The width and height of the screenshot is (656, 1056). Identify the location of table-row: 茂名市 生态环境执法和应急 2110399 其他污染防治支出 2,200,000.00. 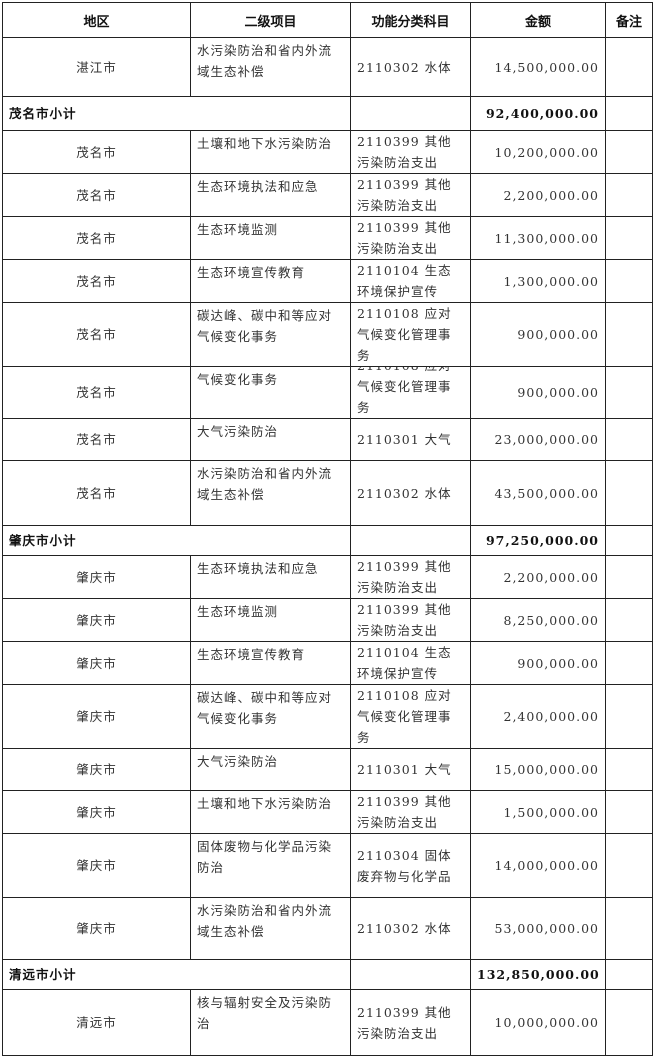
(327, 195).